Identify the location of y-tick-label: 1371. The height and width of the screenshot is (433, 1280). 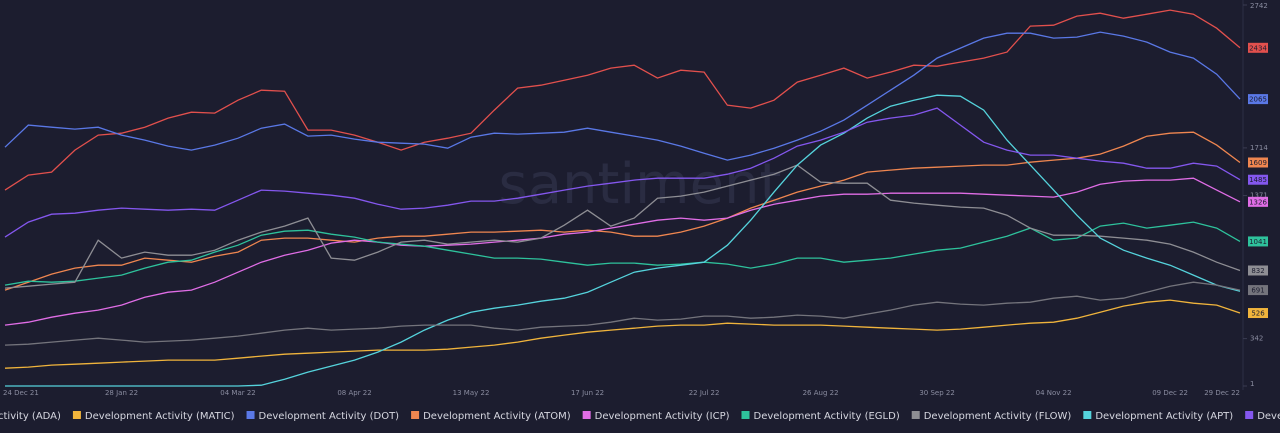
(1259, 196).